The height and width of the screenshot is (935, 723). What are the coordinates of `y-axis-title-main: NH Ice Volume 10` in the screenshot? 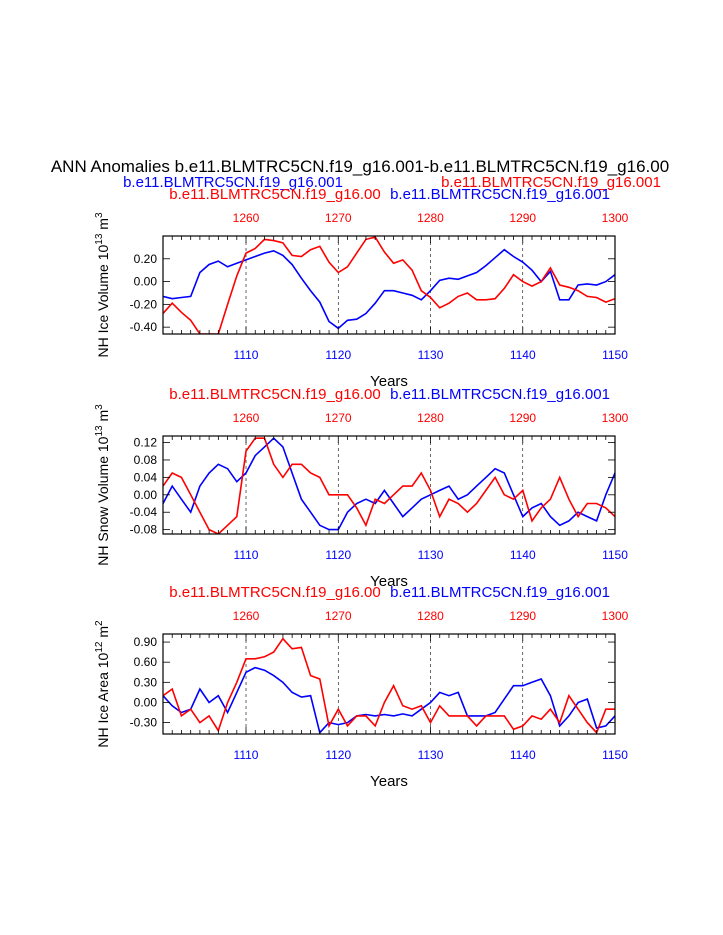 It's located at (103, 300).